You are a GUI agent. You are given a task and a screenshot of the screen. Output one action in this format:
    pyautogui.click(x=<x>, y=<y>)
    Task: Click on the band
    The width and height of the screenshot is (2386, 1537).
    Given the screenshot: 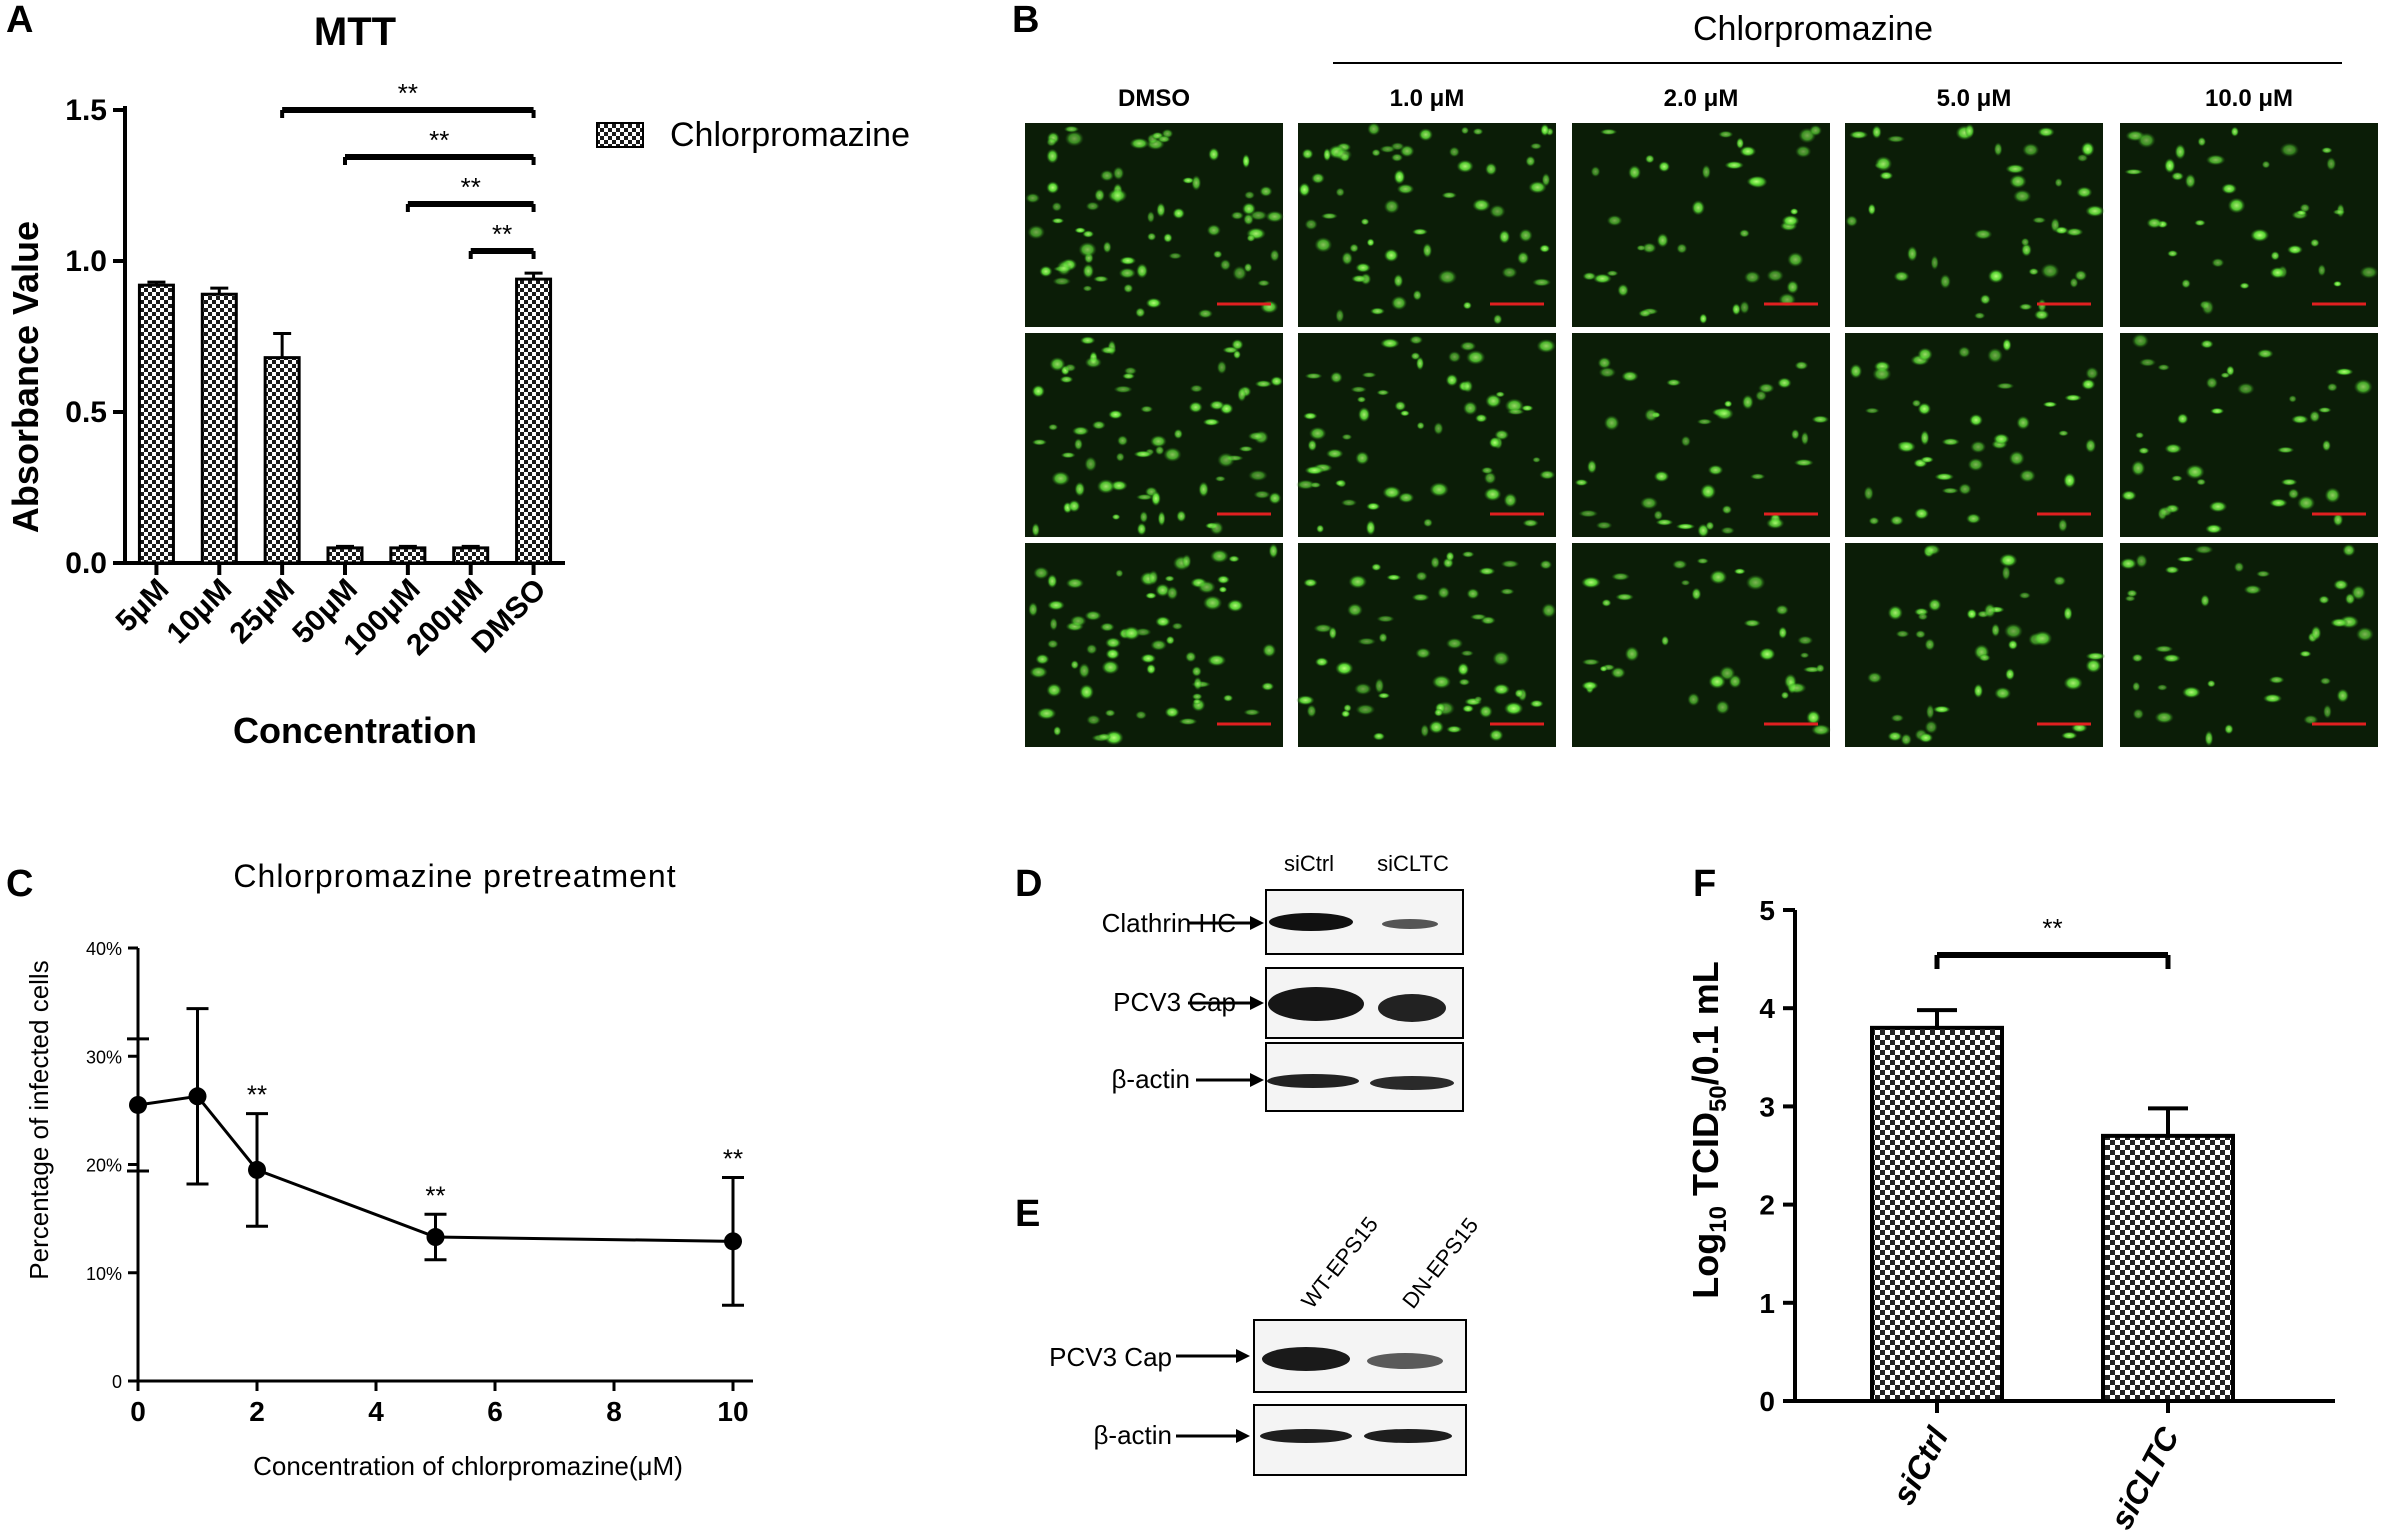 What is the action you would take?
    pyautogui.click(x=1313, y=1081)
    